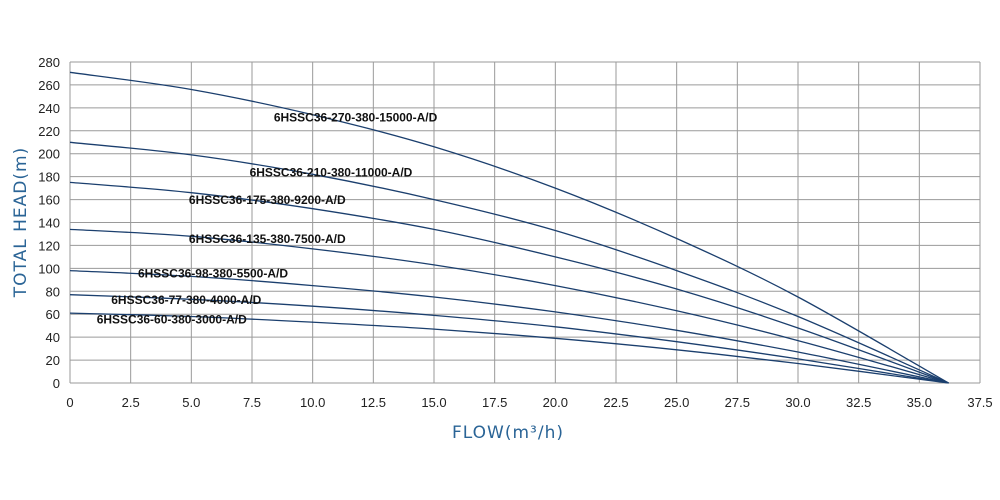  What do you see at coordinates (267, 239) in the screenshot?
I see `curve-label: 6HSSC36-135-380-7500-A/D` at bounding box center [267, 239].